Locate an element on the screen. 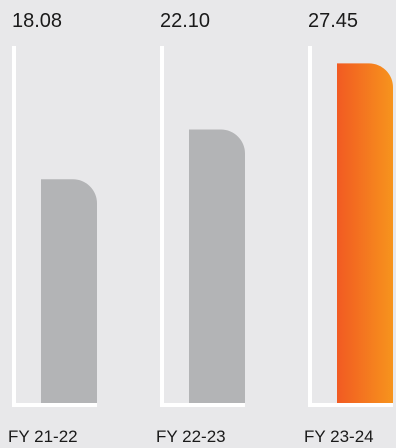  value-label: 22.10 is located at coordinates (185, 21).